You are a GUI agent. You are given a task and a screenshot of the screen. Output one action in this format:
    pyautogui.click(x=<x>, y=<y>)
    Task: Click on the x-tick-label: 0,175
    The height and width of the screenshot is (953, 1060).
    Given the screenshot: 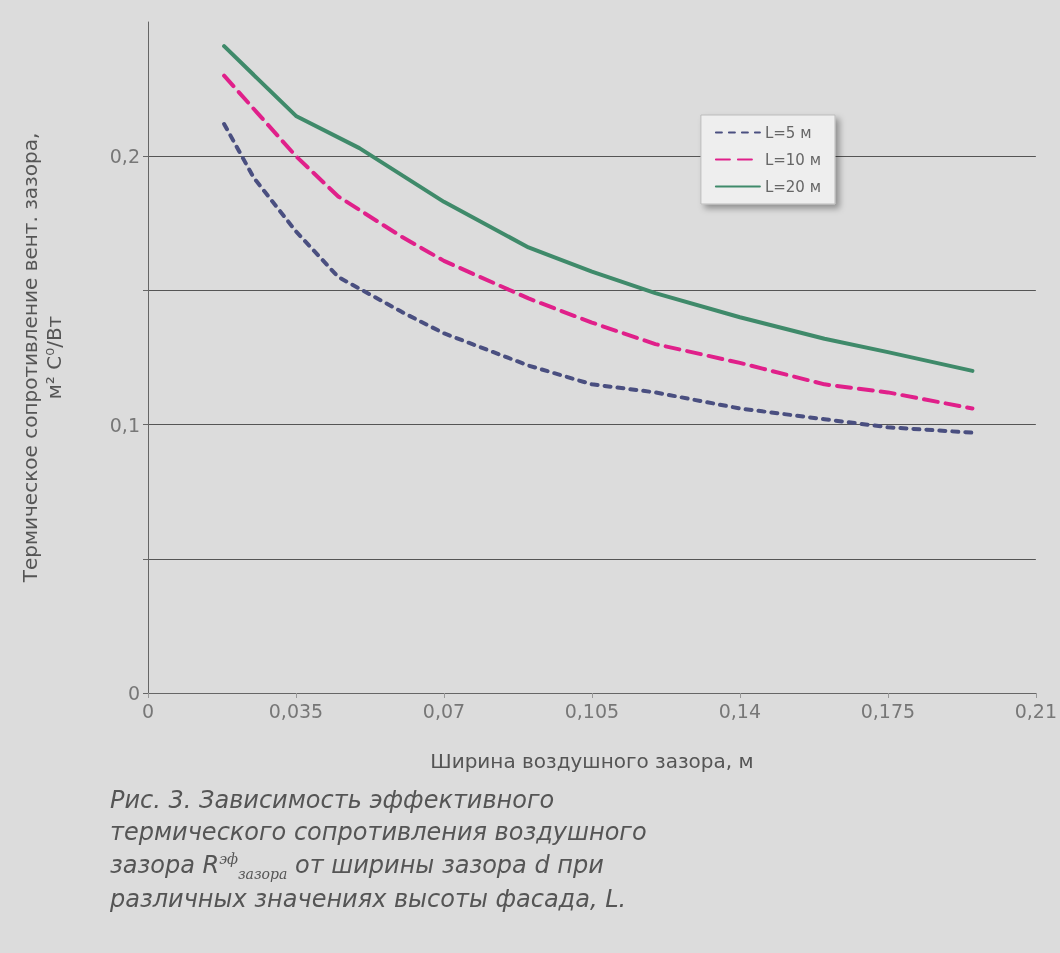 What is the action you would take?
    pyautogui.click(x=888, y=710)
    